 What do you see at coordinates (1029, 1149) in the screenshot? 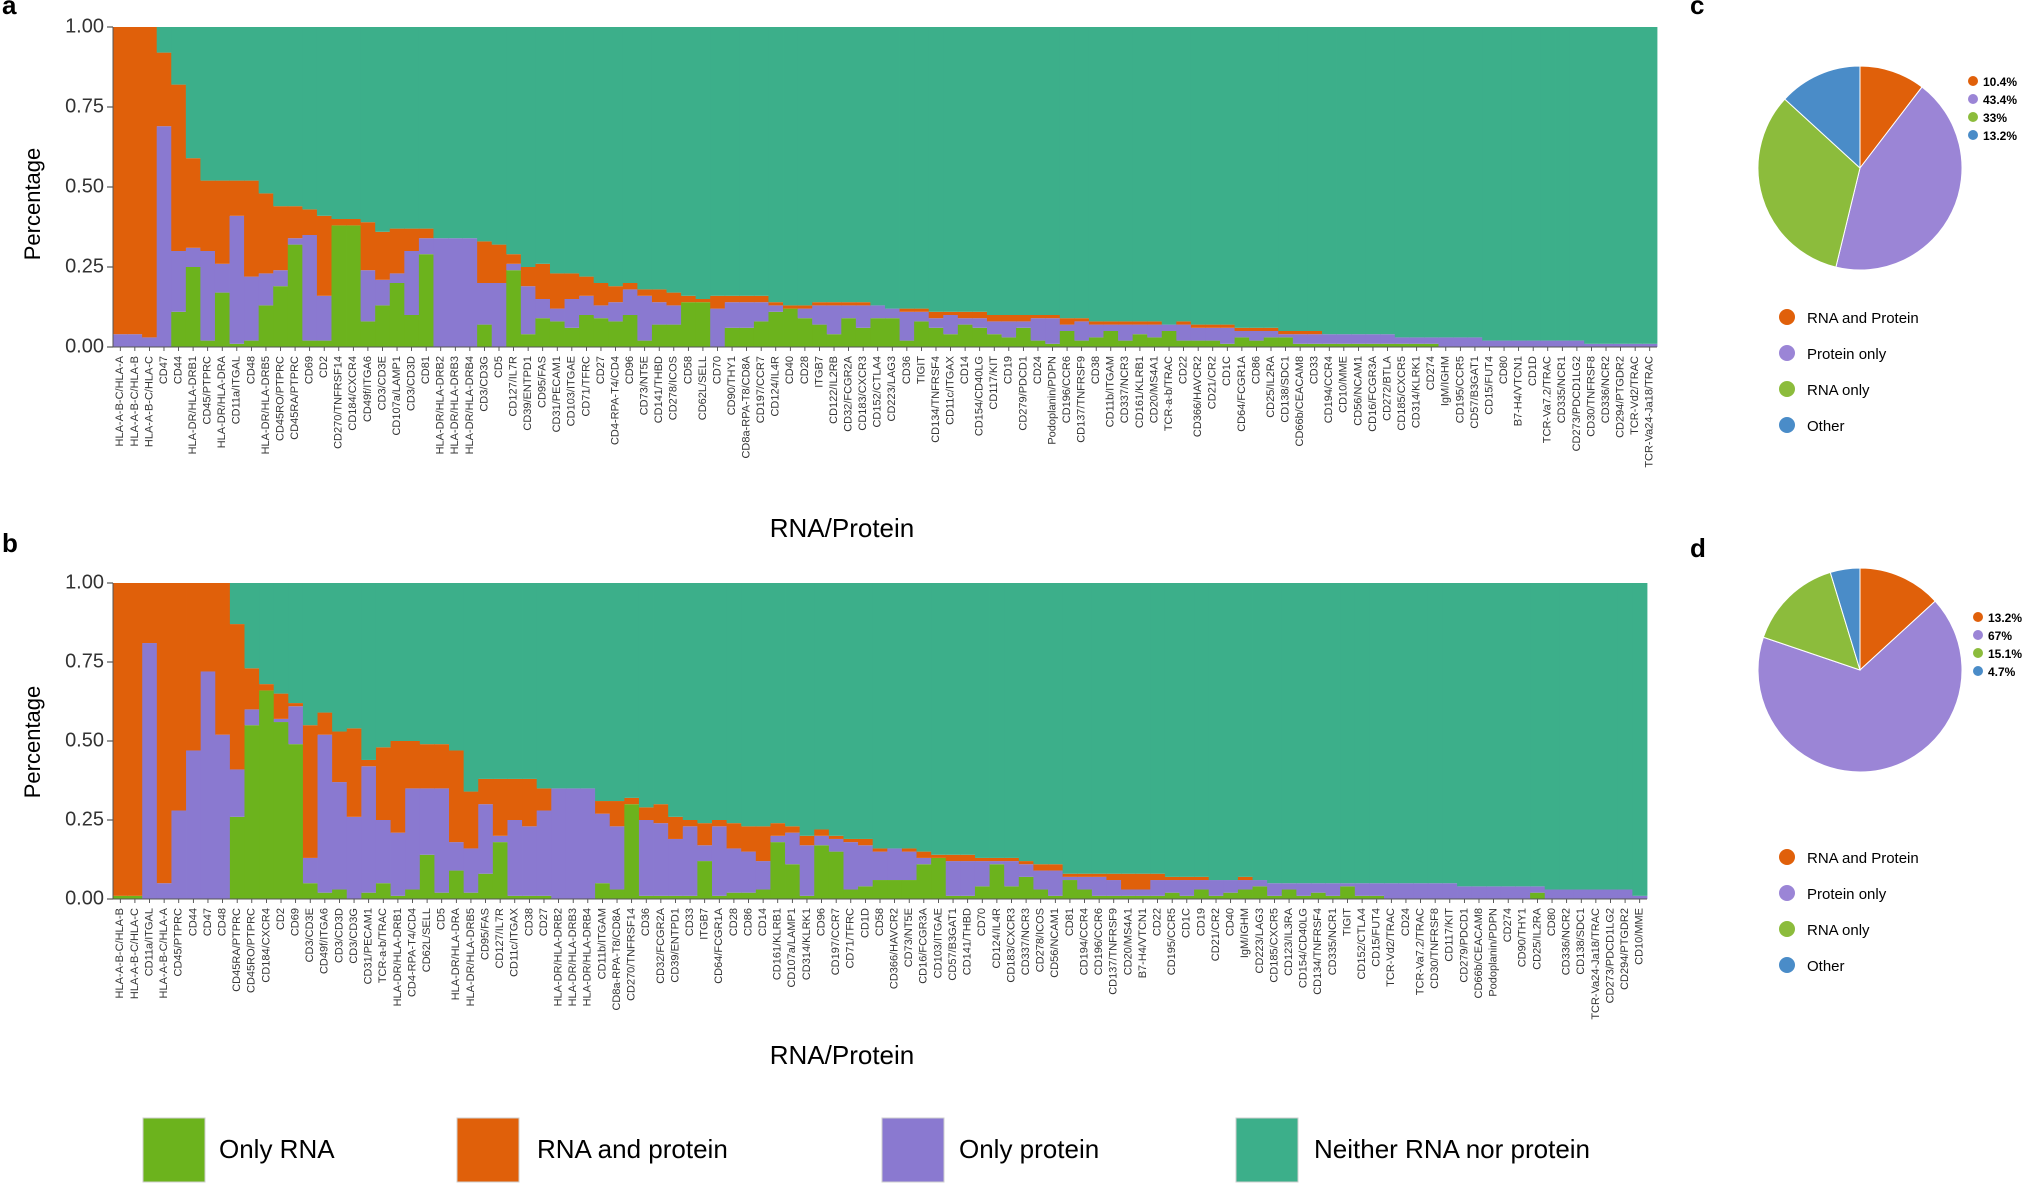
I see `legend-label-only-protein: Only protein` at bounding box center [1029, 1149].